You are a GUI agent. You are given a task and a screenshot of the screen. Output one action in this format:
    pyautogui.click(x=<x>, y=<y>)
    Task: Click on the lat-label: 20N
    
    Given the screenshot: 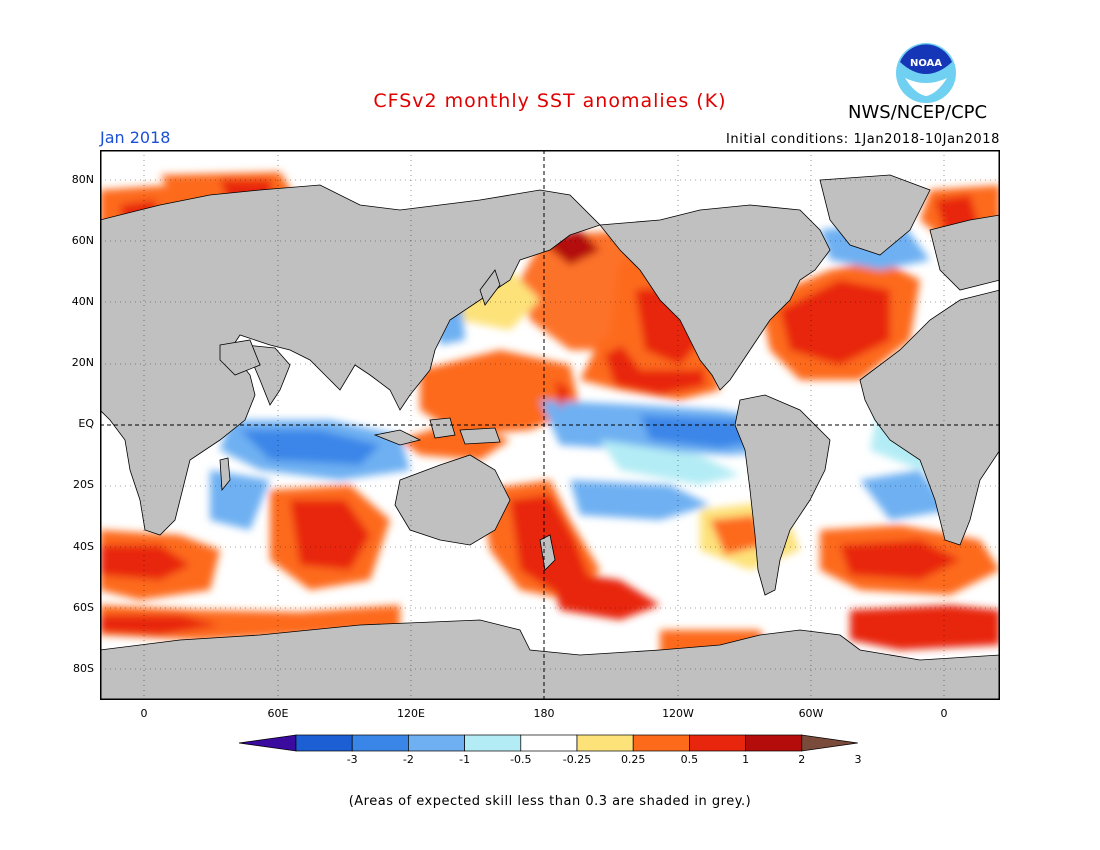 What is the action you would take?
    pyautogui.click(x=82, y=362)
    